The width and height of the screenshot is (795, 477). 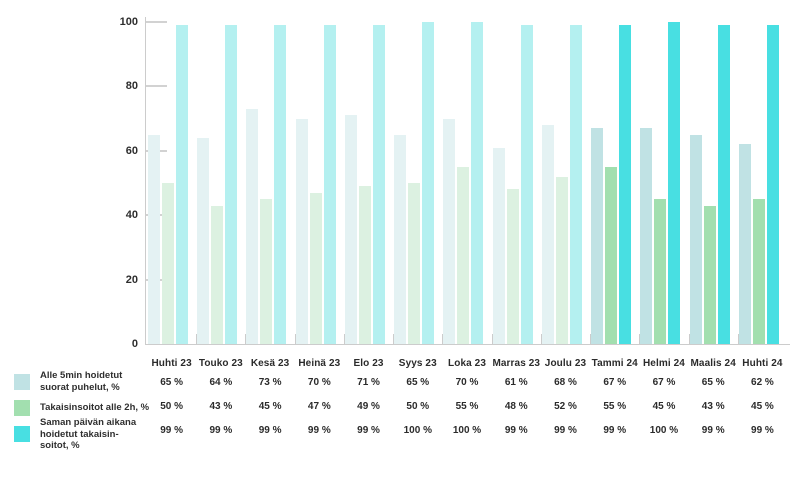 I want to click on y-axis-label: 40, so click(x=131, y=215).